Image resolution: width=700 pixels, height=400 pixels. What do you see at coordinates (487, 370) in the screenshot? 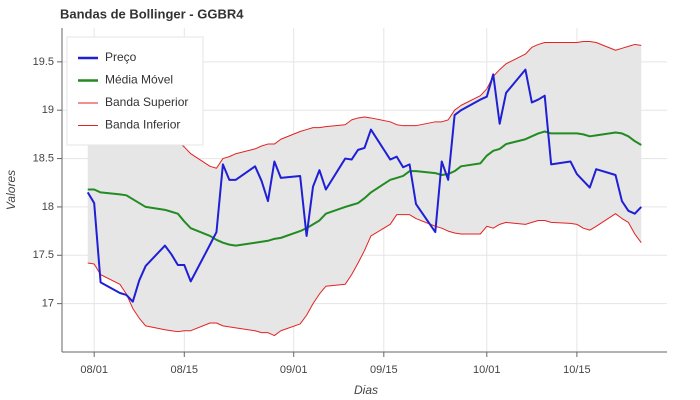
I see `x-tick-label: 10/01` at bounding box center [487, 370].